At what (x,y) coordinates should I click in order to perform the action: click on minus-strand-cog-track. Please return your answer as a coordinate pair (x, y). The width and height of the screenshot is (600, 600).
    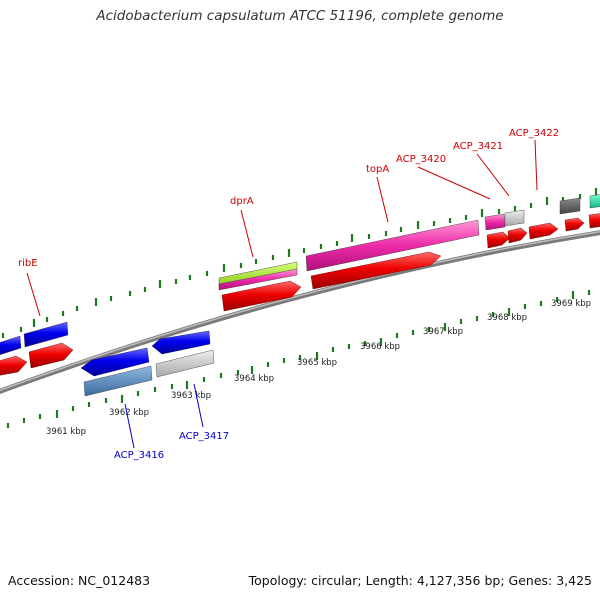
    Looking at the image, I should click on (149, 373).